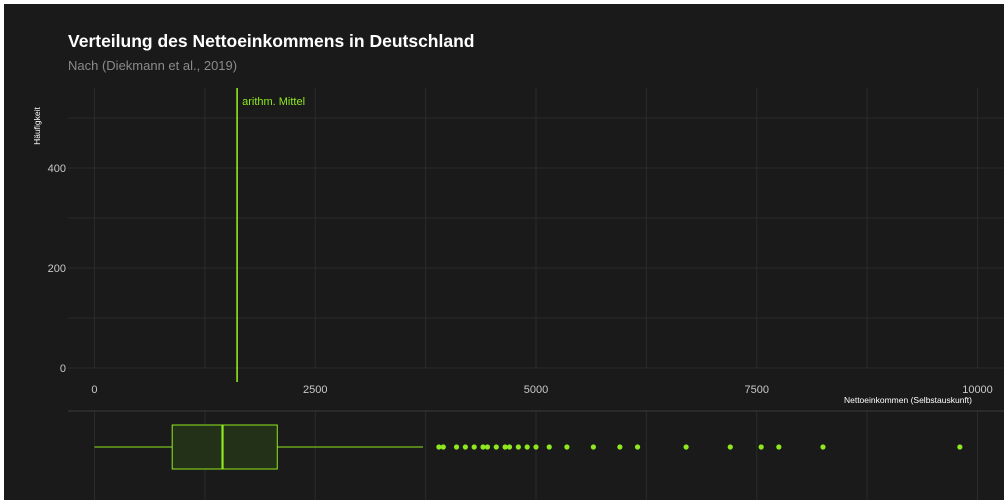 Image resolution: width=1008 pixels, height=504 pixels. I want to click on box-iqr, so click(224, 447).